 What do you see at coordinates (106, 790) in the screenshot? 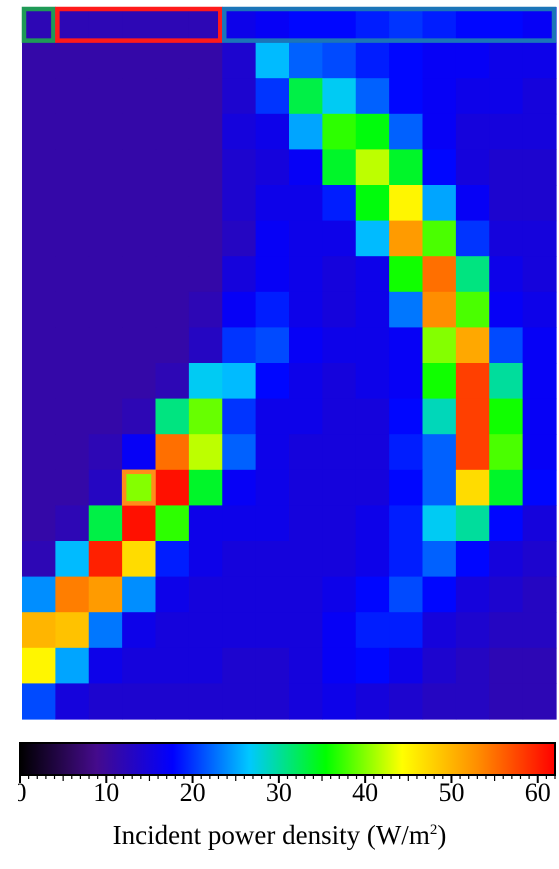
I see `colorbar-tick-label: 10` at bounding box center [106, 790].